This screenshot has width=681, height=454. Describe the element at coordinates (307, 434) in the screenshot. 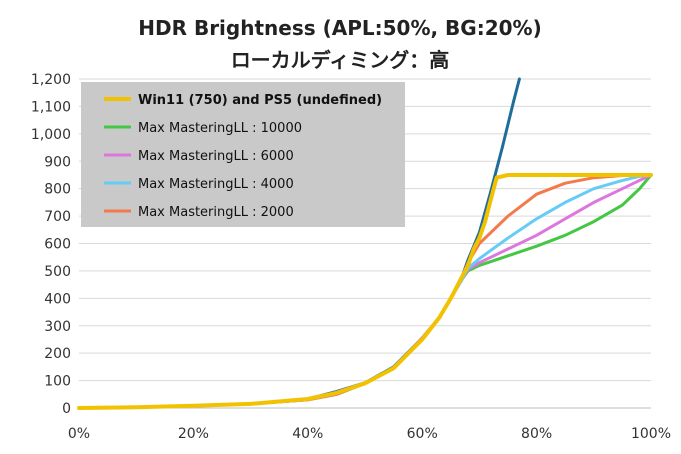

I see `x-tick-label: 40%` at that location.